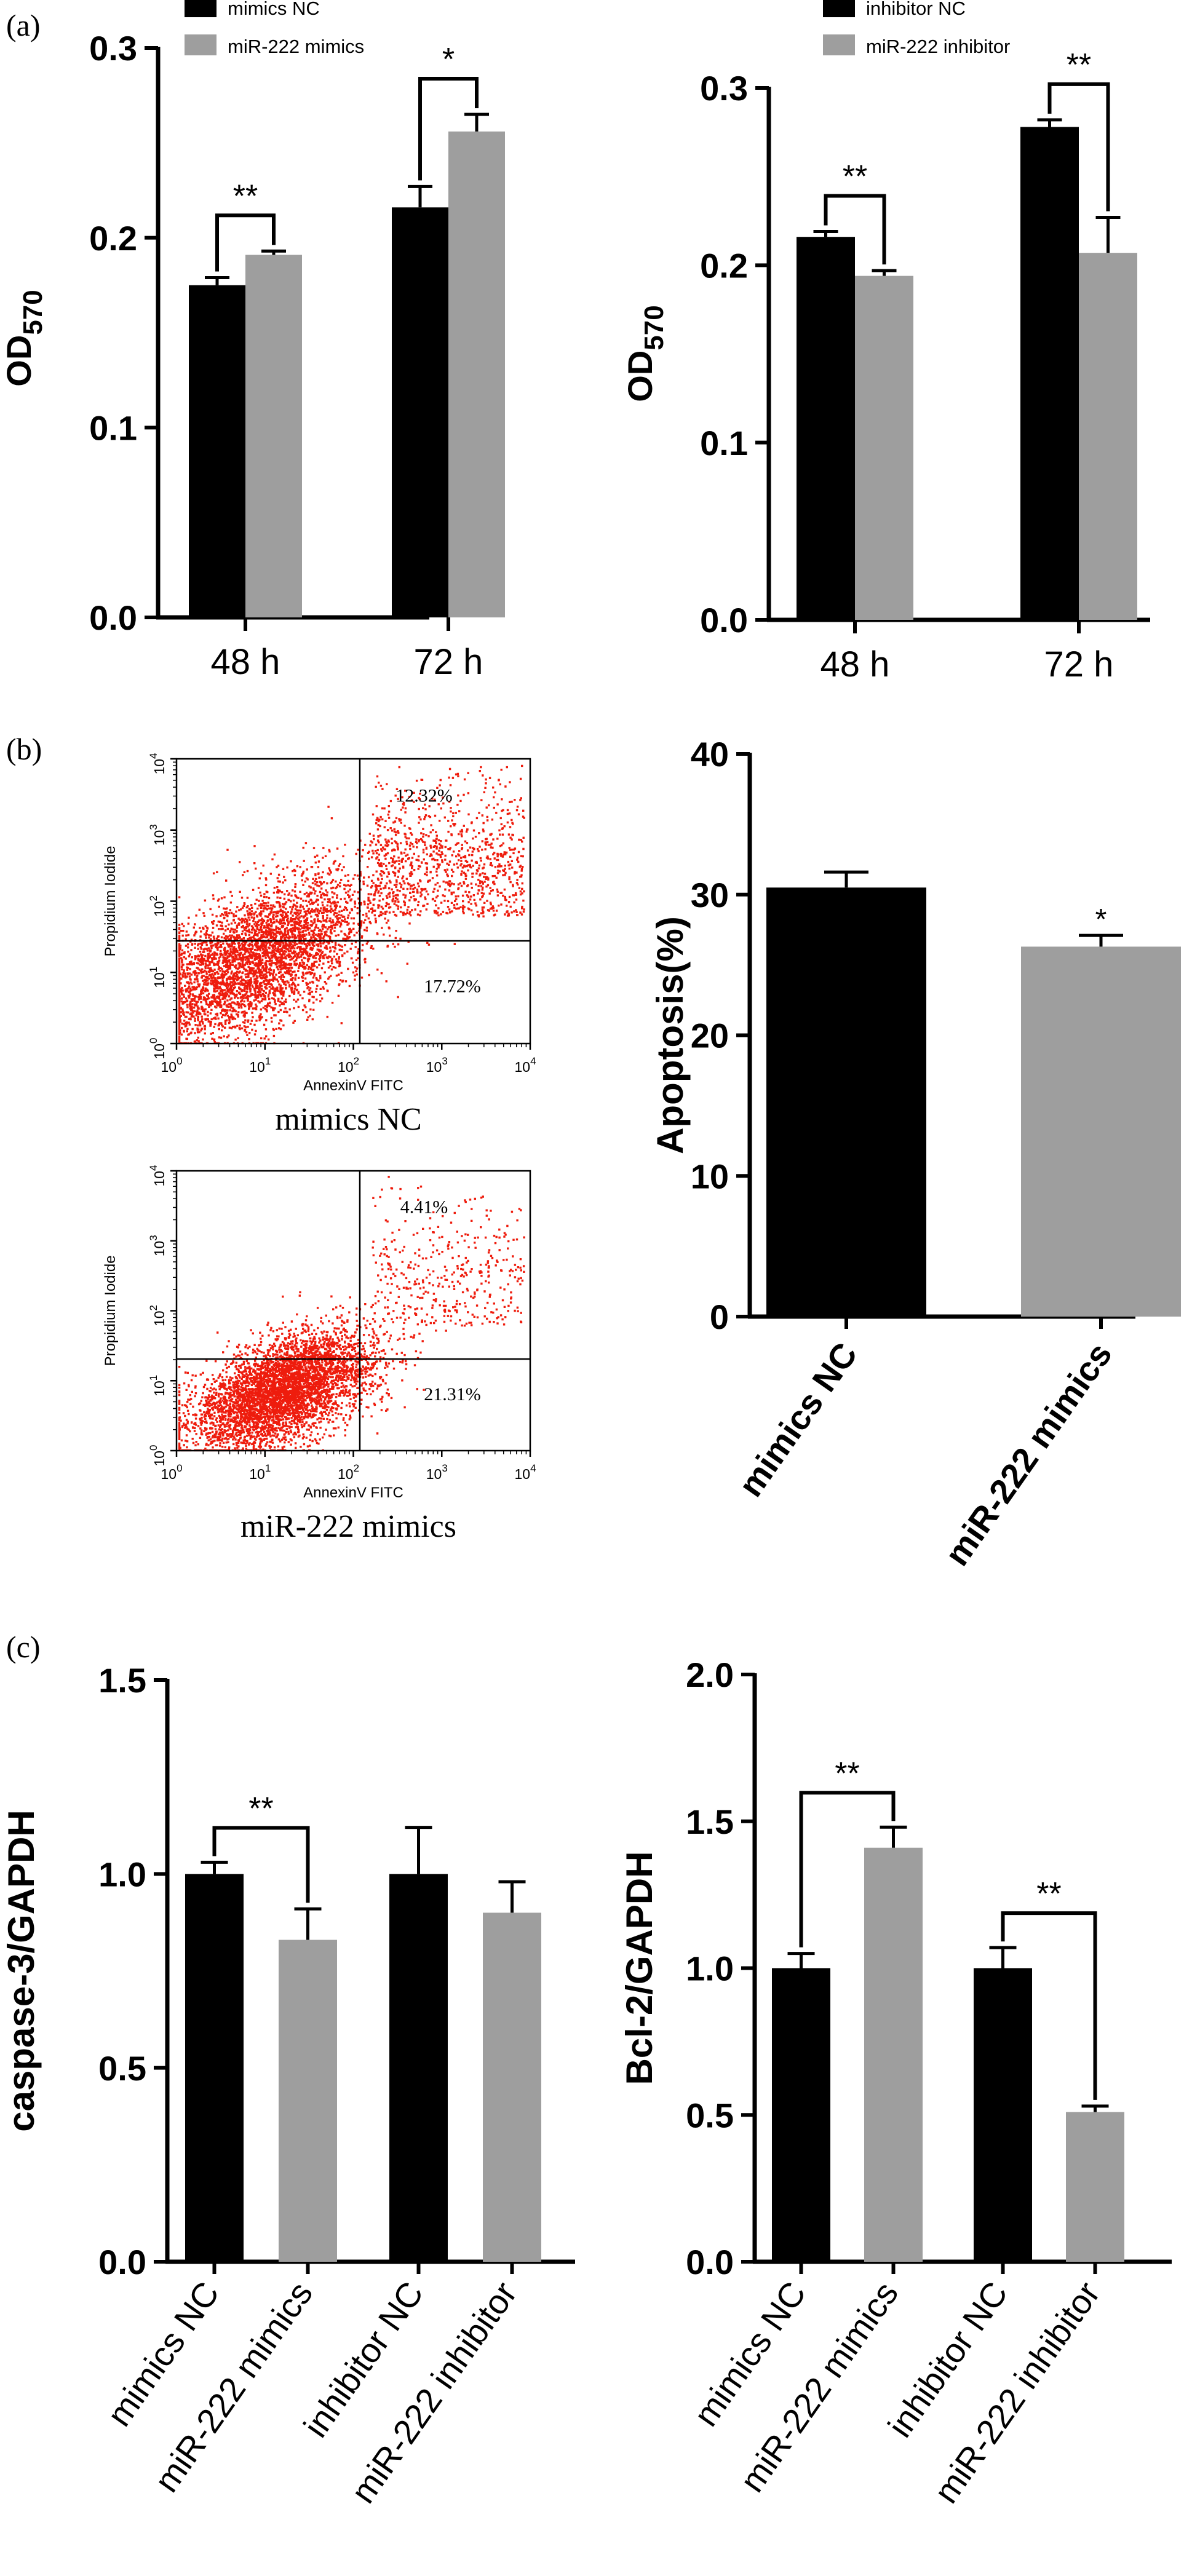 The height and width of the screenshot is (2576, 1200). Describe the element at coordinates (201, 45) in the screenshot. I see `legend-swatch-mir-222-mimics` at that location.